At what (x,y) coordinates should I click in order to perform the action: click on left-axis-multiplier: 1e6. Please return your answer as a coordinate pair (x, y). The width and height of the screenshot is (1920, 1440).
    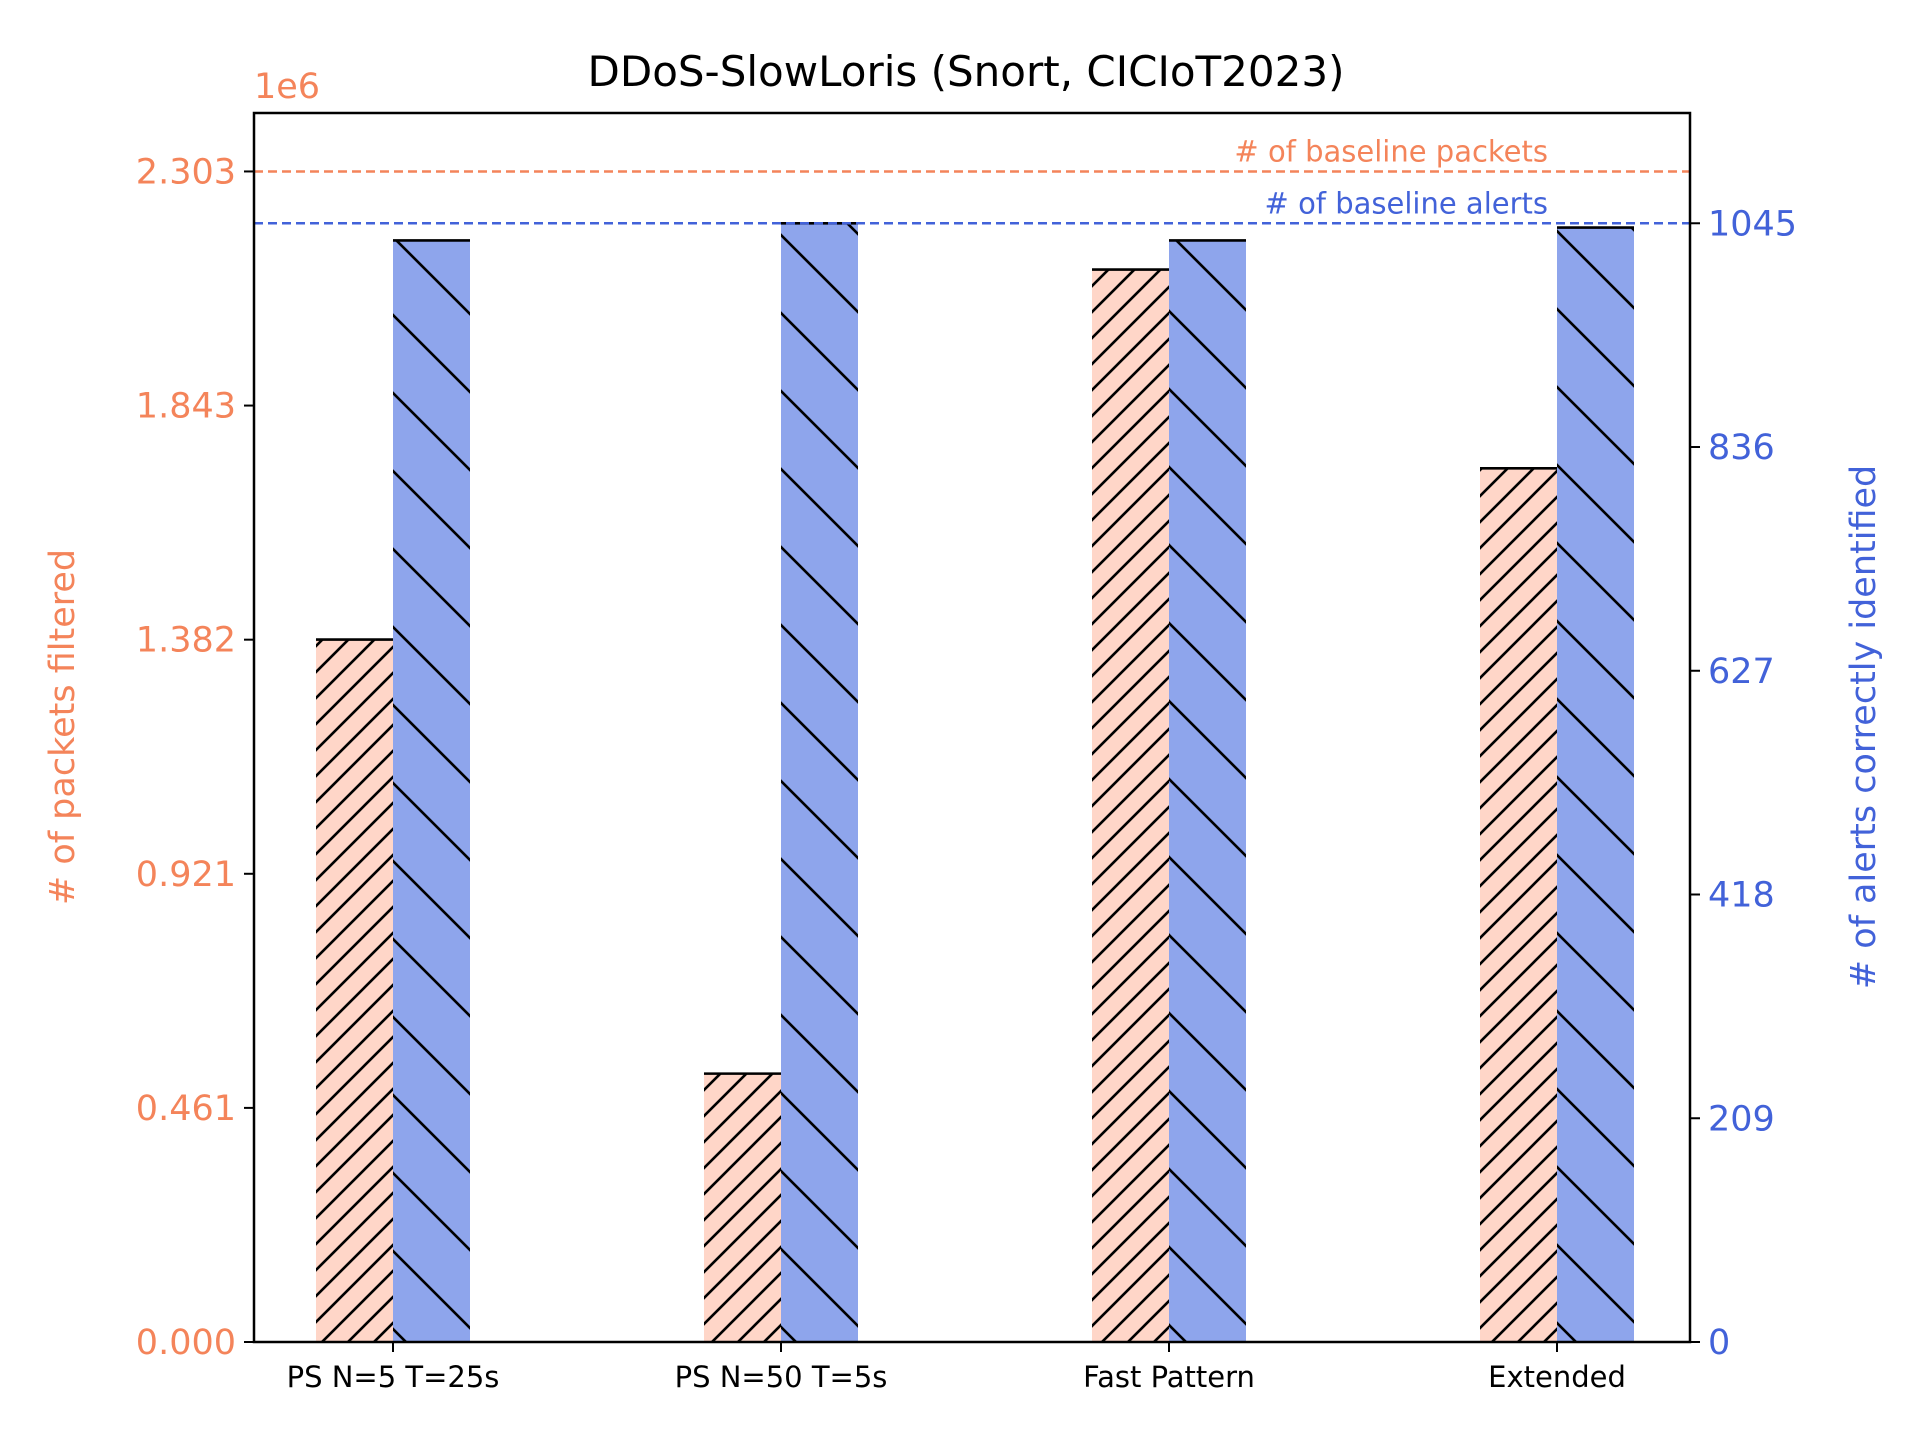
    Looking at the image, I should click on (287, 87).